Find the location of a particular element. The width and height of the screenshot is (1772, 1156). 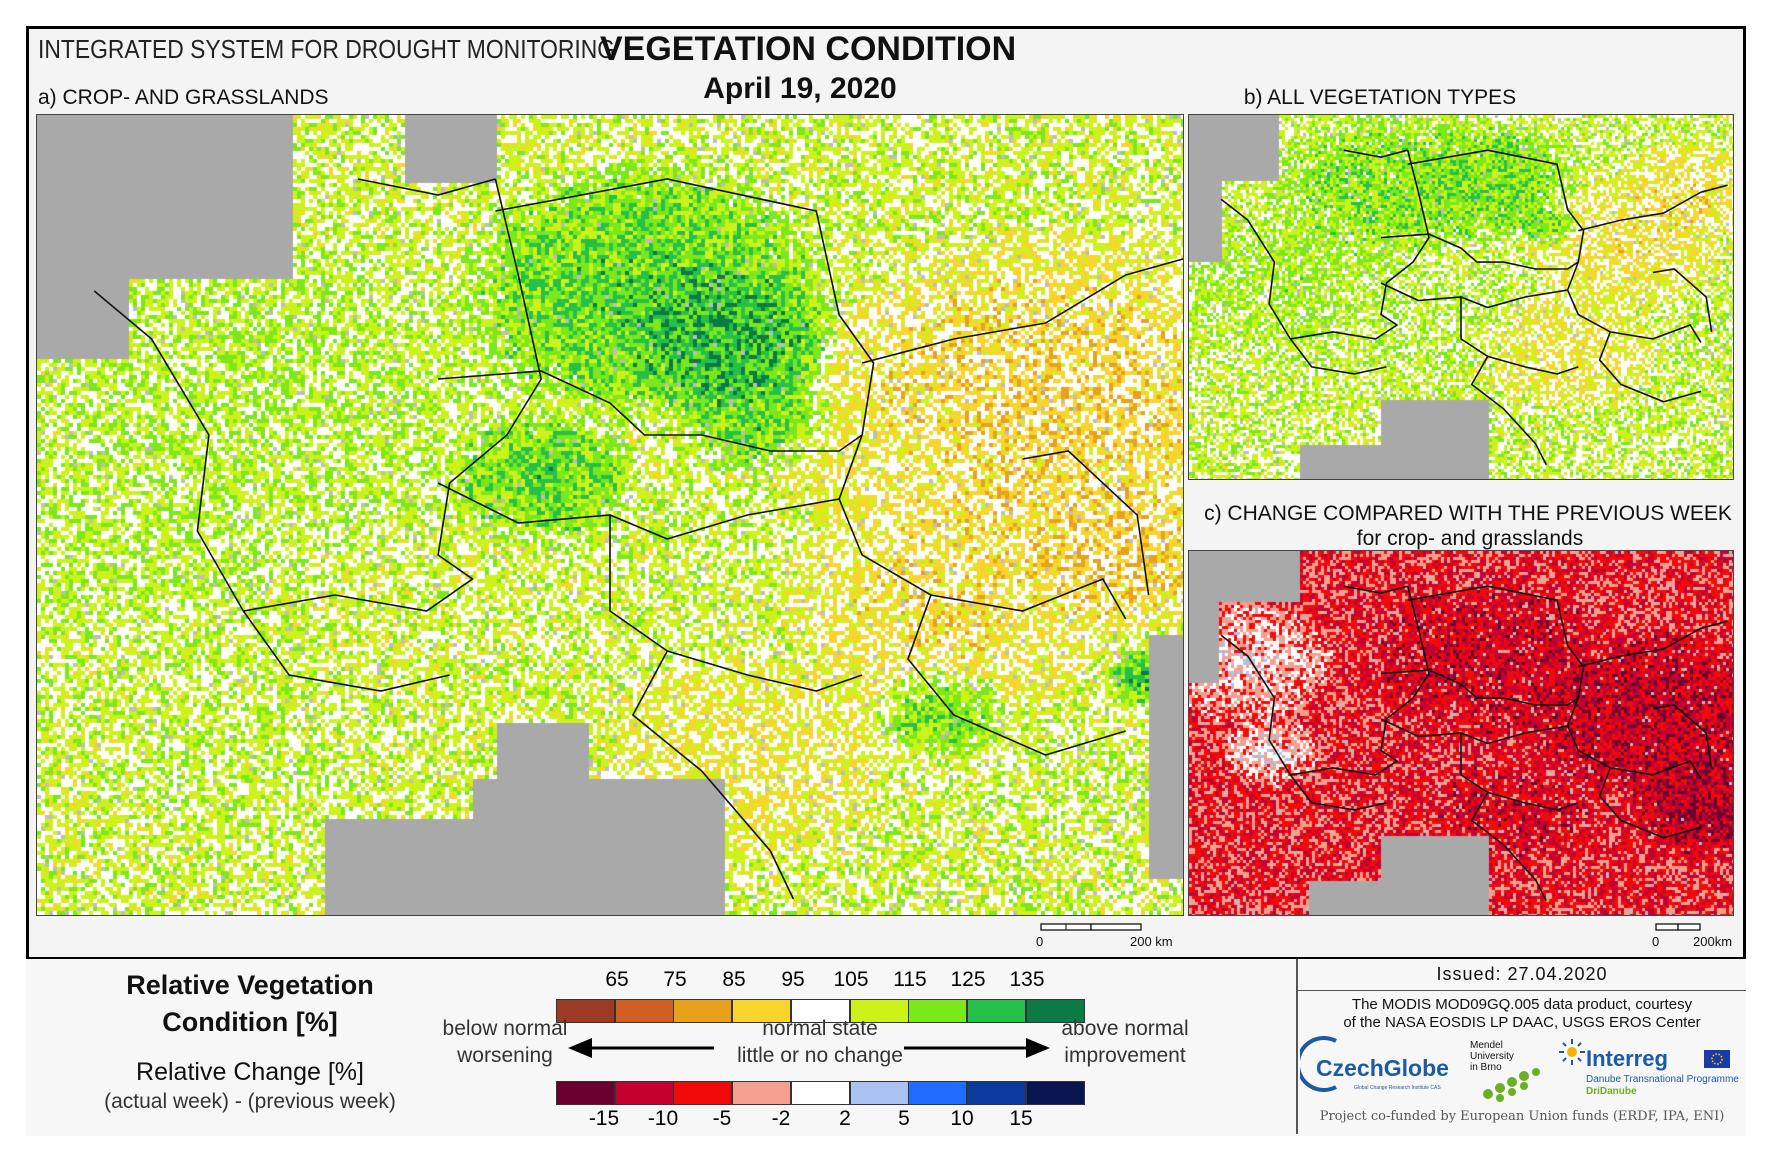

legend-center-line2: little or no change is located at coordinates (820, 1055).